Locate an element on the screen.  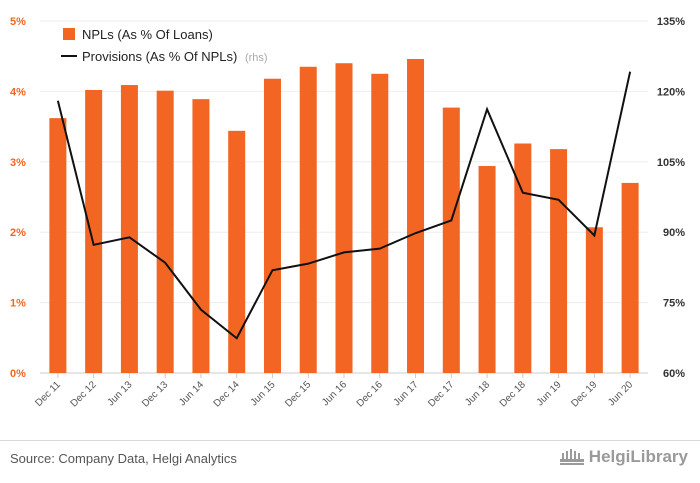
y-left-tick-label: 2% is located at coordinates (18, 233).